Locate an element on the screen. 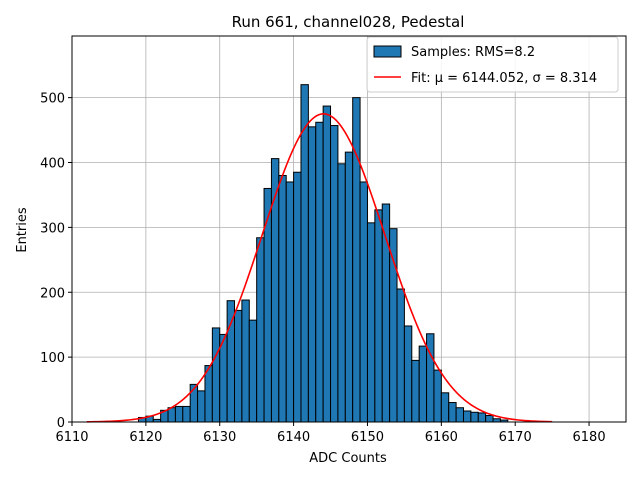 The height and width of the screenshot is (480, 640). y-tick-label: 100 is located at coordinates (52, 358).